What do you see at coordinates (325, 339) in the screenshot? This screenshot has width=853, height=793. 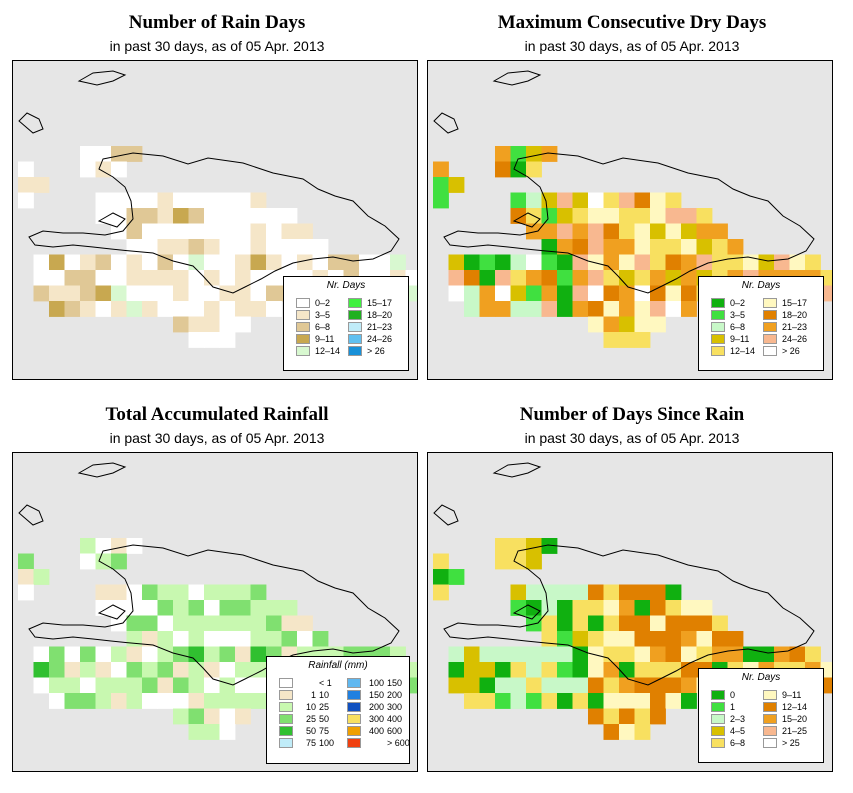 I see `legend-label: 9–11` at bounding box center [325, 339].